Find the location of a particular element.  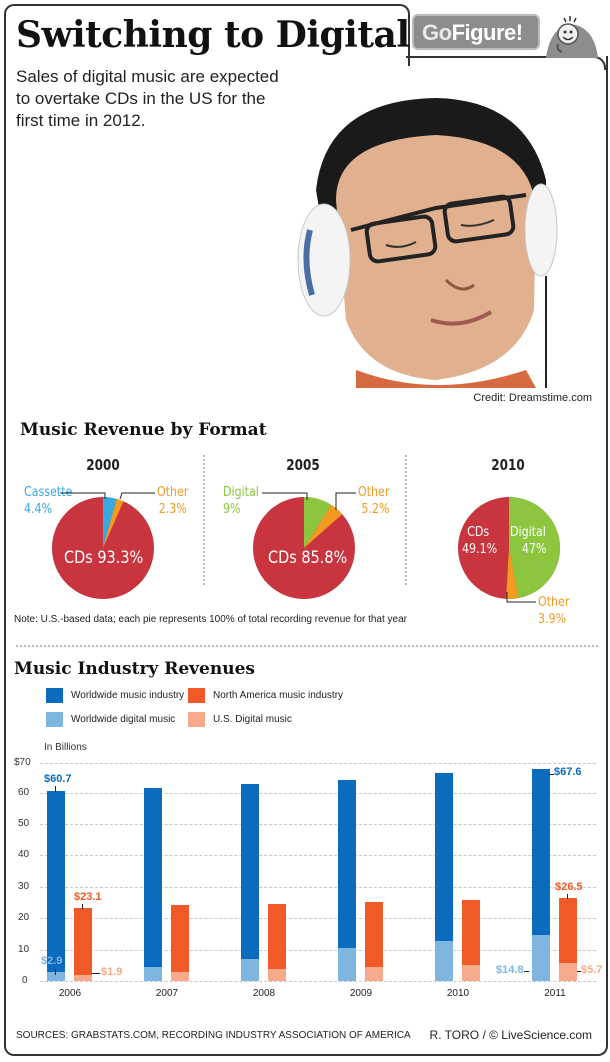

pie-2005-other-label: Other 5.2% is located at coordinates (373, 501).